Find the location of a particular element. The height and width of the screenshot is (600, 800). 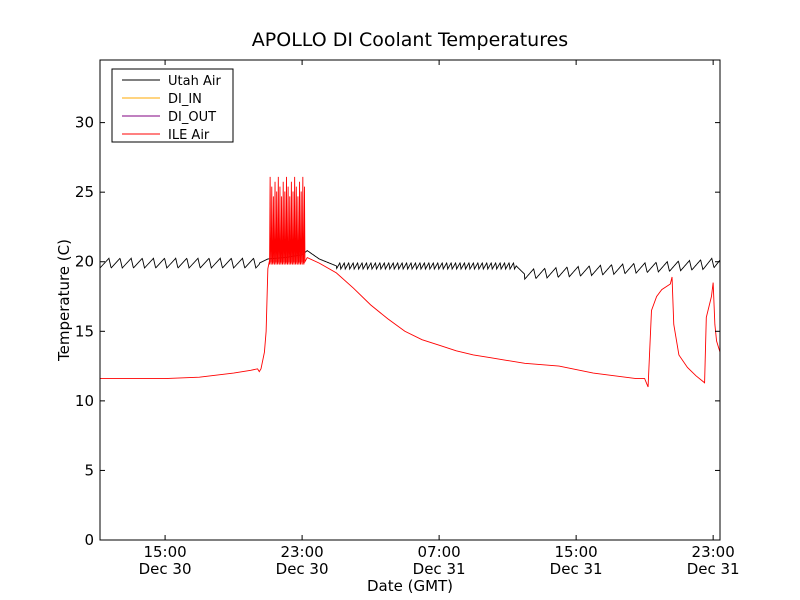

legend-label: DI_OUT is located at coordinates (192, 117).